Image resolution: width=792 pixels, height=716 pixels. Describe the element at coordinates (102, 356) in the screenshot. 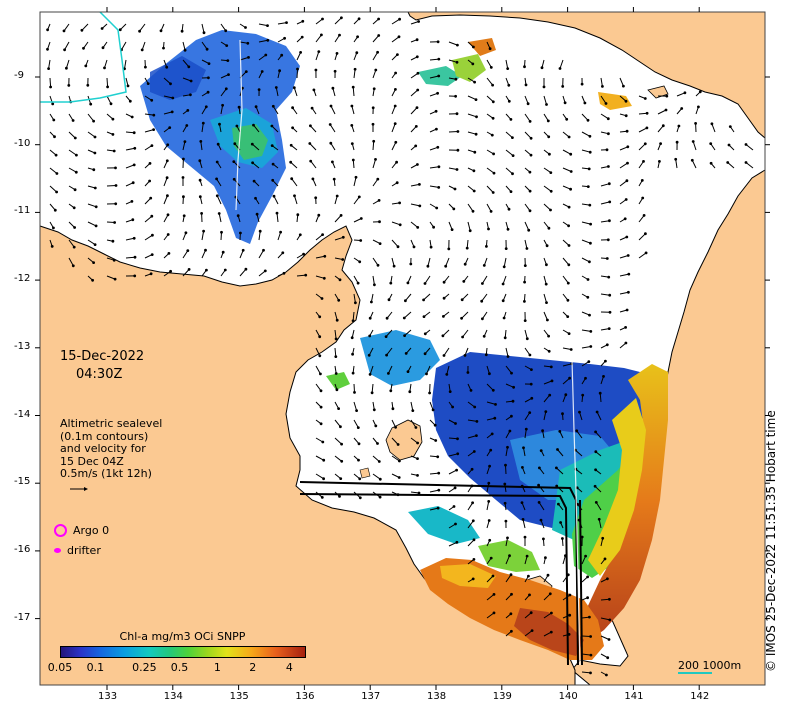

I see `date-text: 15-Dec-2022` at that location.